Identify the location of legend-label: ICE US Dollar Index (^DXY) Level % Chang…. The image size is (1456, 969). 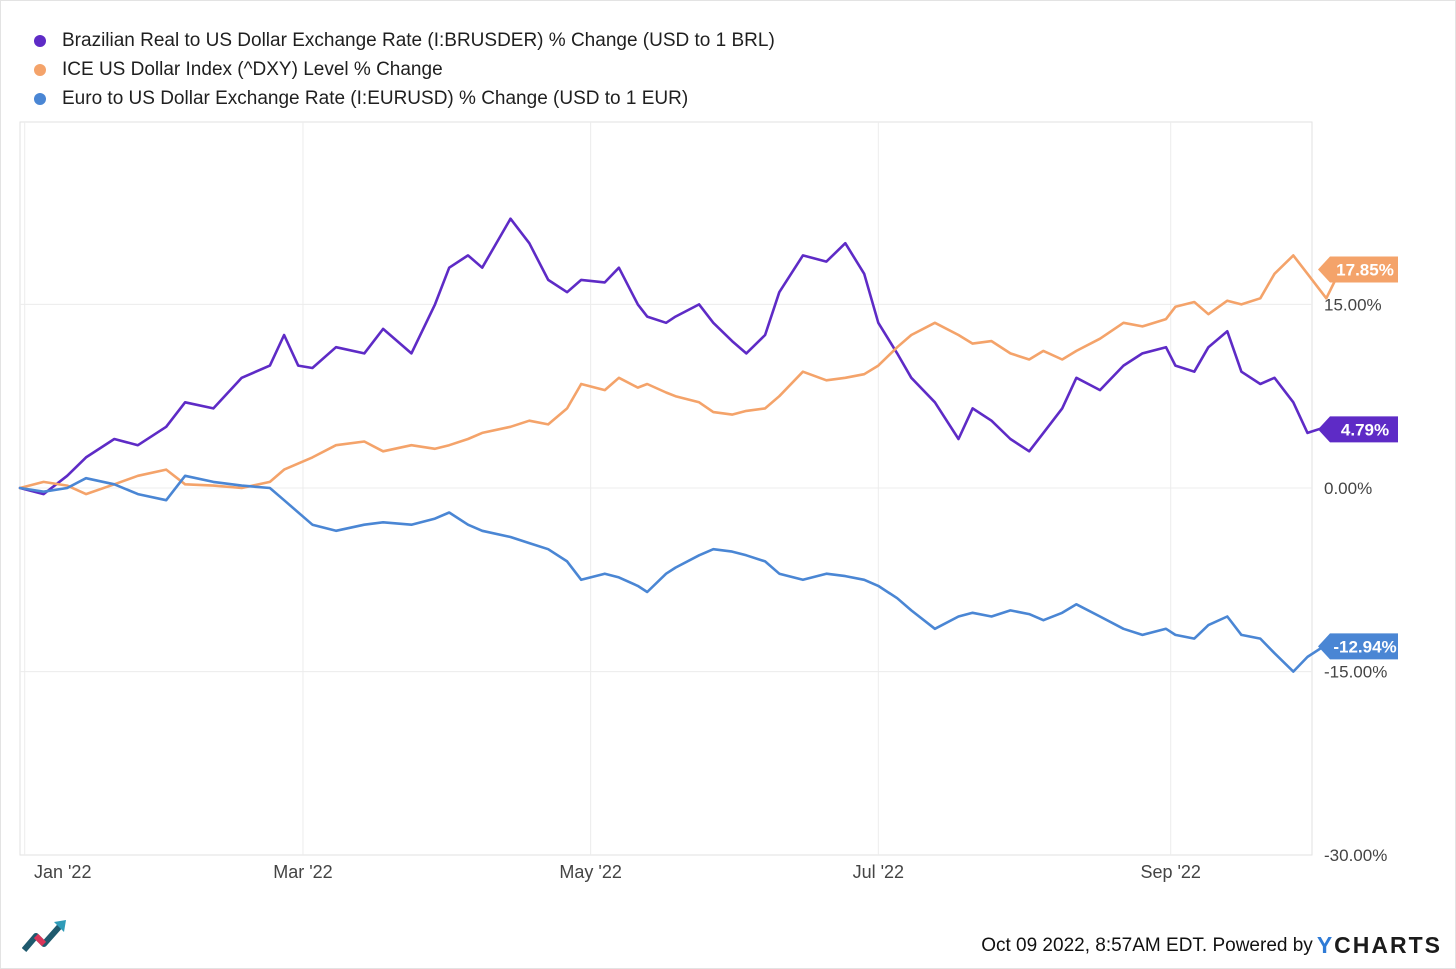
(252, 69).